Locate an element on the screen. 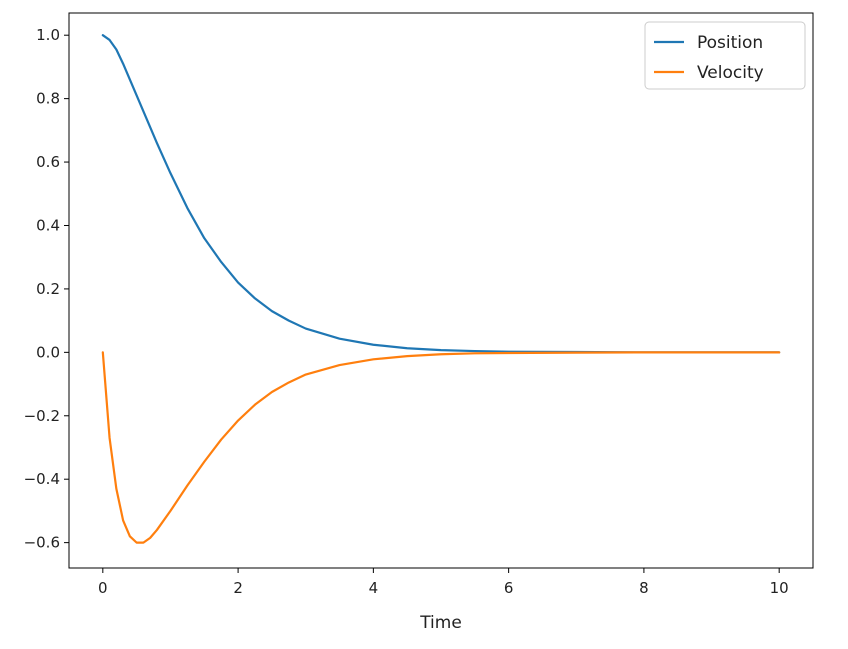 The image size is (848, 649). x-tick-label: 10 is located at coordinates (779, 588).